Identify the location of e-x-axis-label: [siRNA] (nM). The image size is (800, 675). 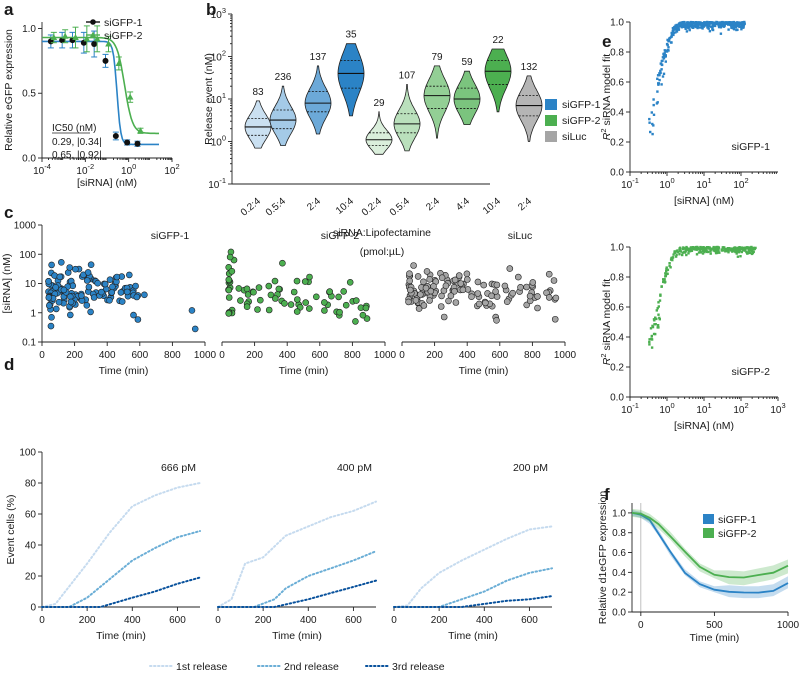
(704, 201).